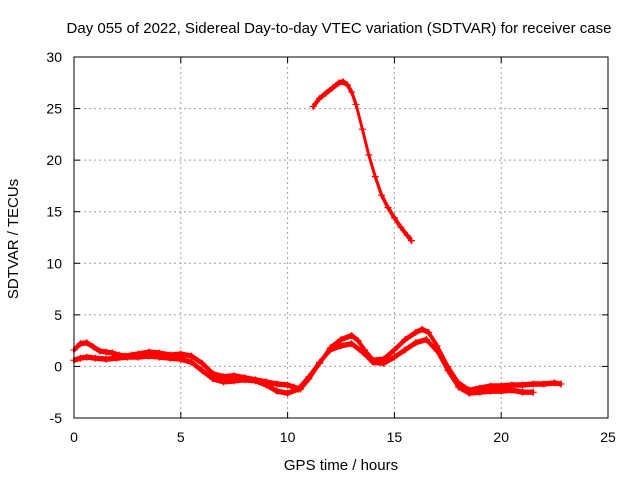 This screenshot has height=480, width=640. I want to click on x-tick-label: 5, so click(181, 437).